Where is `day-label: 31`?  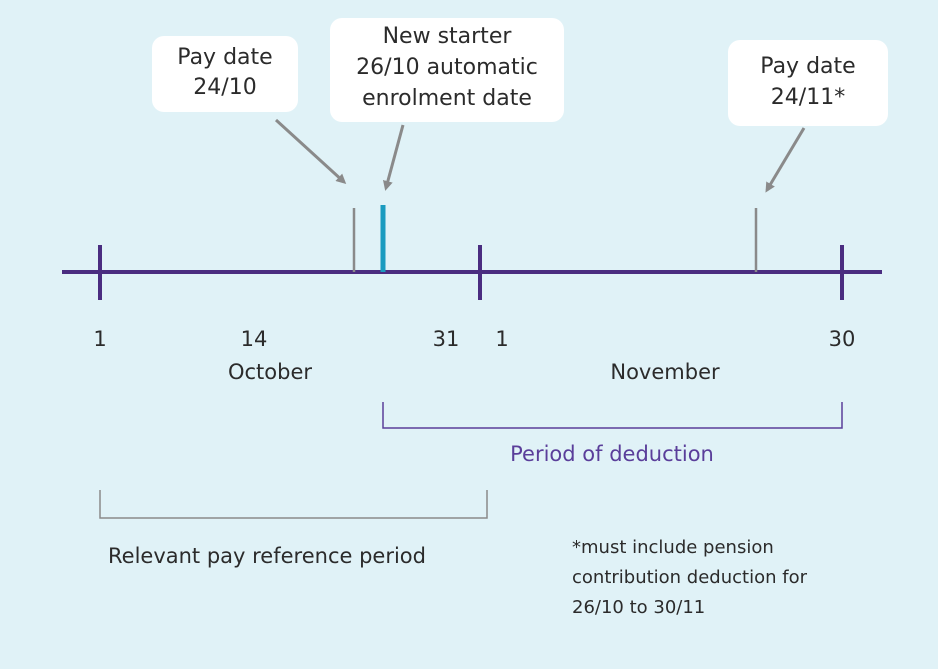 day-label: 31 is located at coordinates (446, 339).